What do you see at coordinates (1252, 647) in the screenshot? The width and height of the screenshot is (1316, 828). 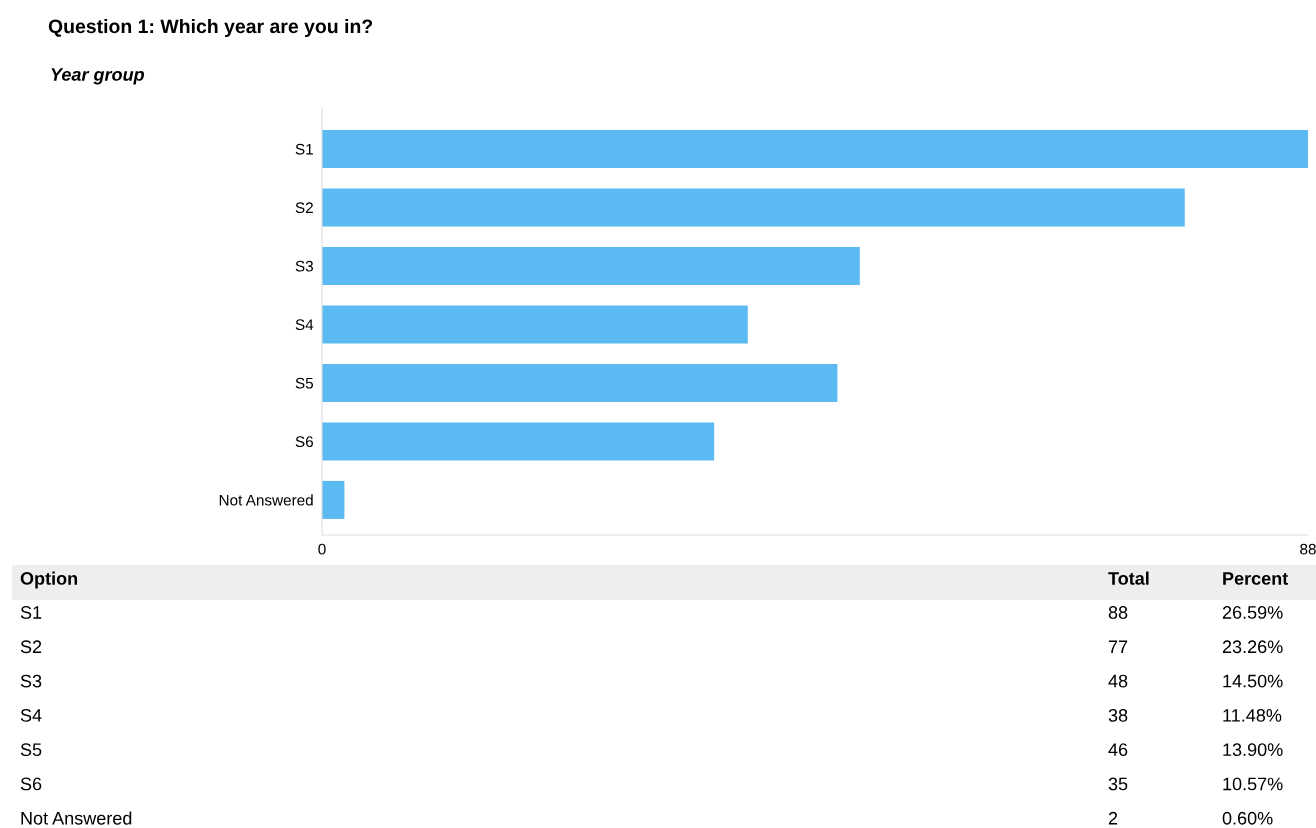 I see `text: 23.26%` at bounding box center [1252, 647].